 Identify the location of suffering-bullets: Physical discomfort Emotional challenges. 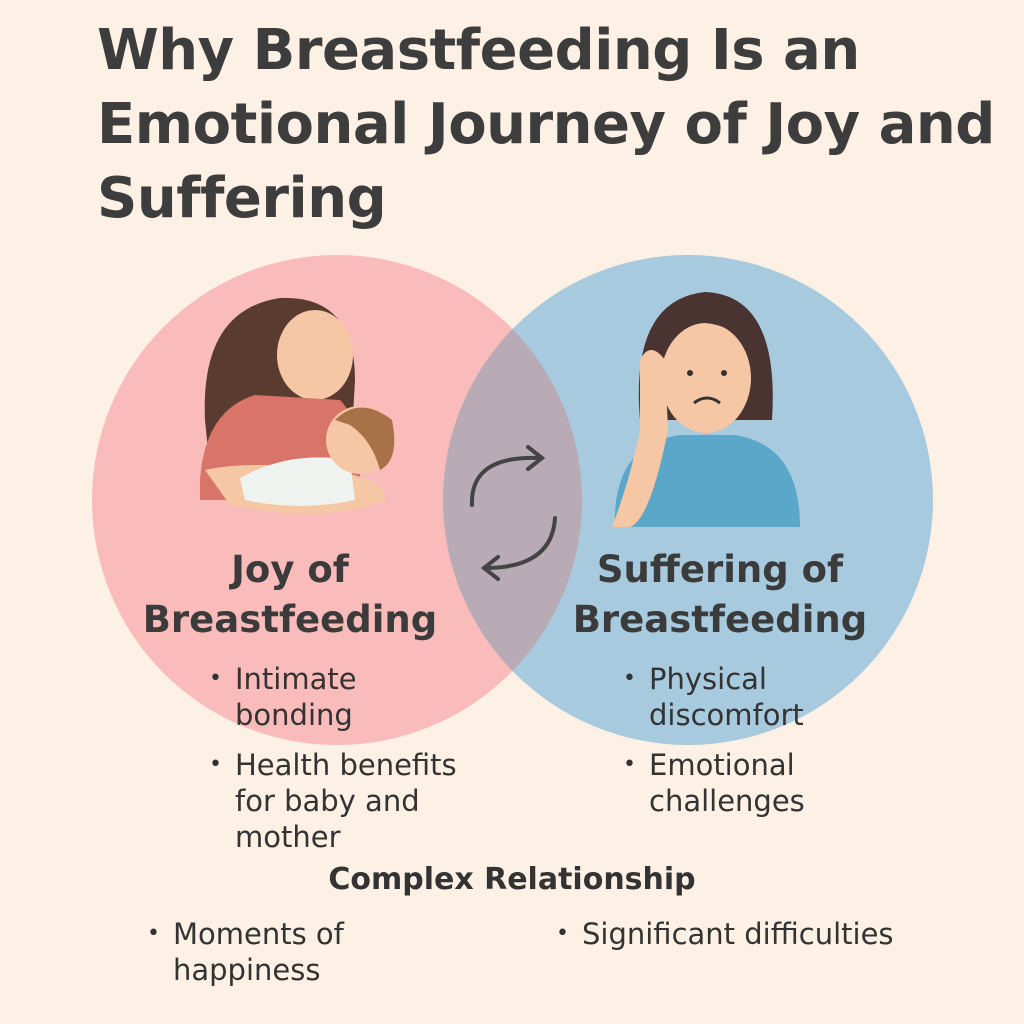
(733, 747).